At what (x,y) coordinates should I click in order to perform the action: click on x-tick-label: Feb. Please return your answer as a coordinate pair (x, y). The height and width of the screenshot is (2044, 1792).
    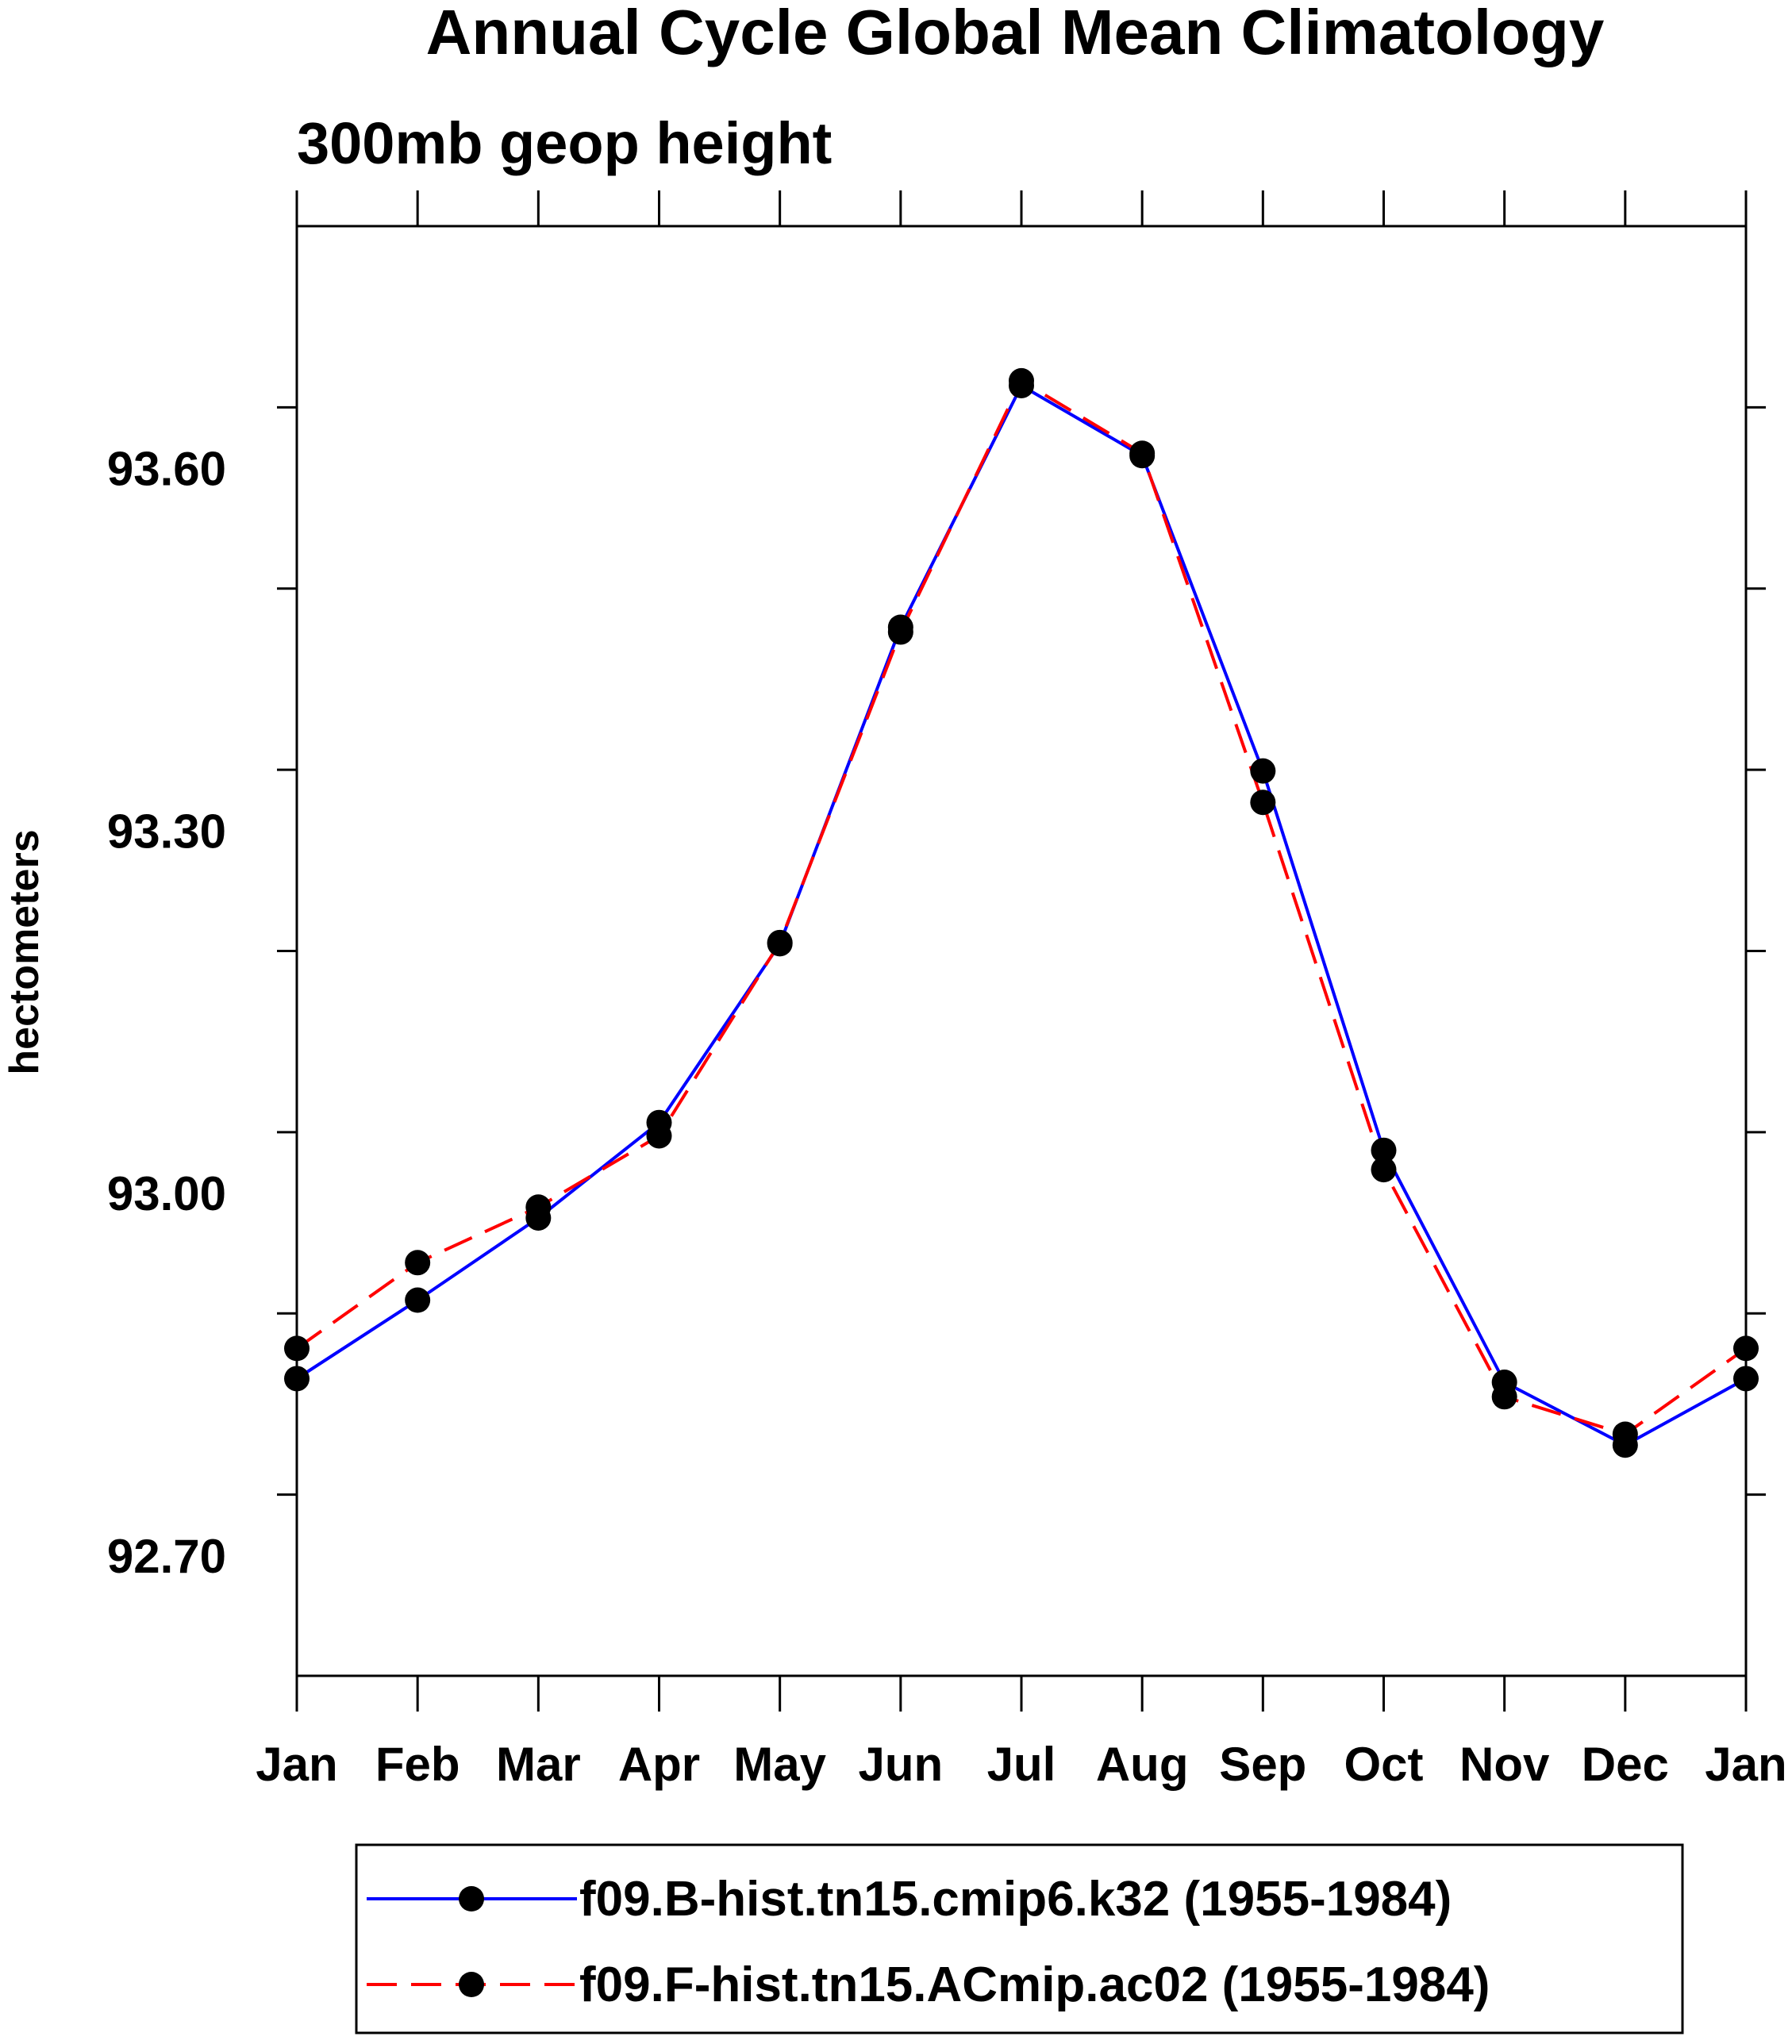
    Looking at the image, I should click on (417, 1764).